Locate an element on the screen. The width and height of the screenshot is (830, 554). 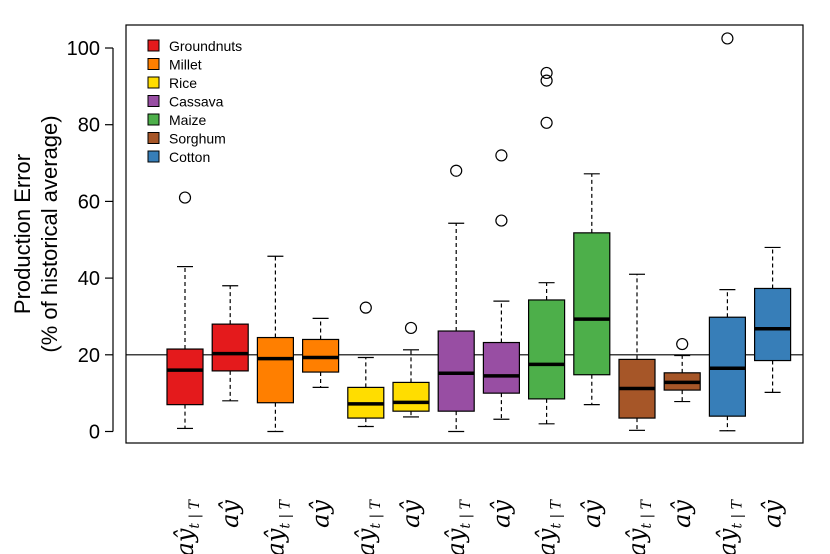
box-rice-final is located at coordinates (411, 369).